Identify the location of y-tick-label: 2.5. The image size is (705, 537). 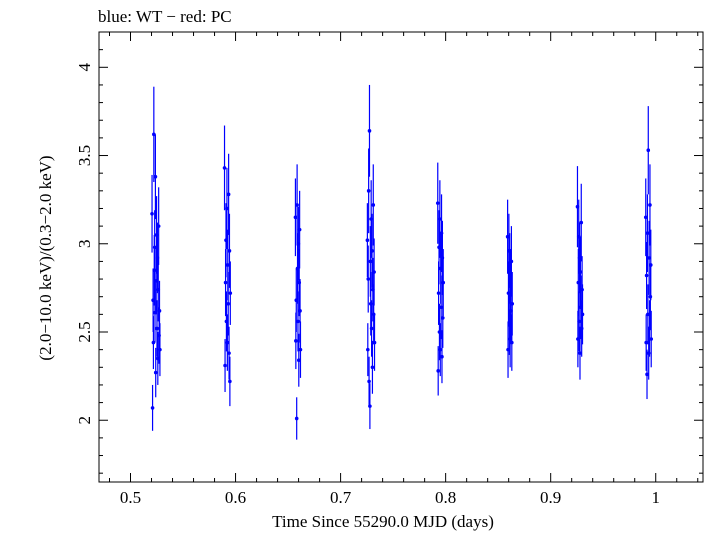
(84, 331).